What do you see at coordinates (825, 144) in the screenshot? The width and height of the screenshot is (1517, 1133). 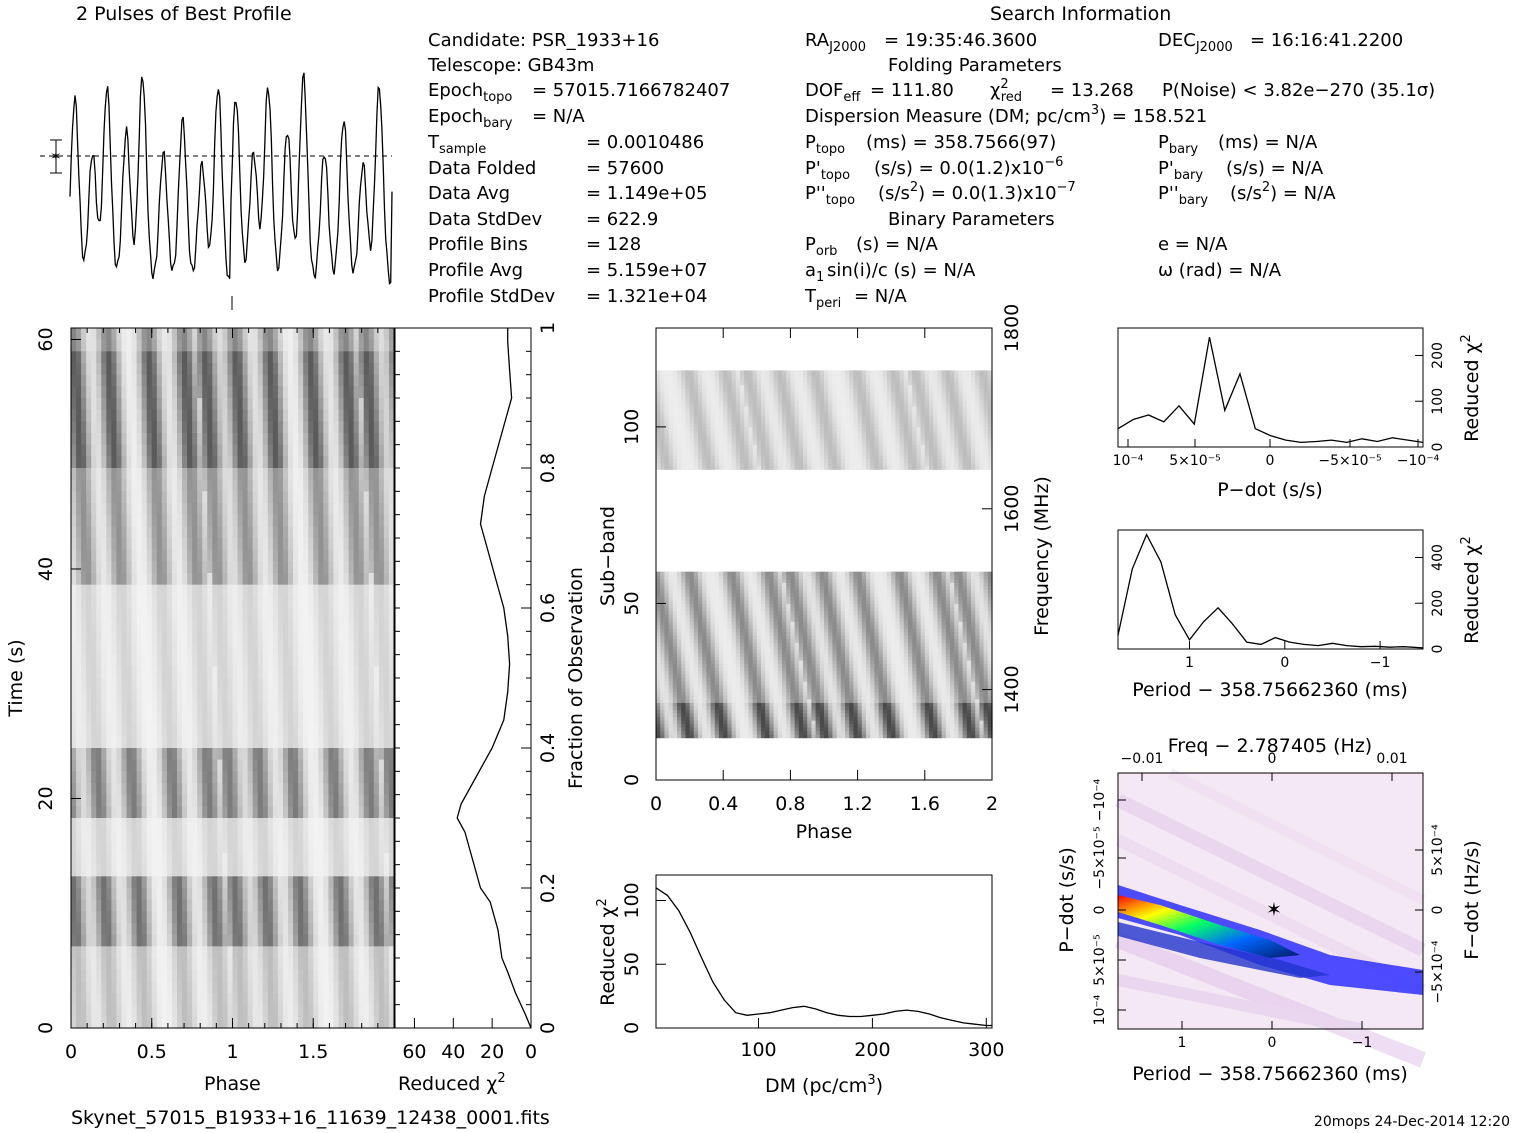 I see `info-ptopo-label: Ptopo` at bounding box center [825, 144].